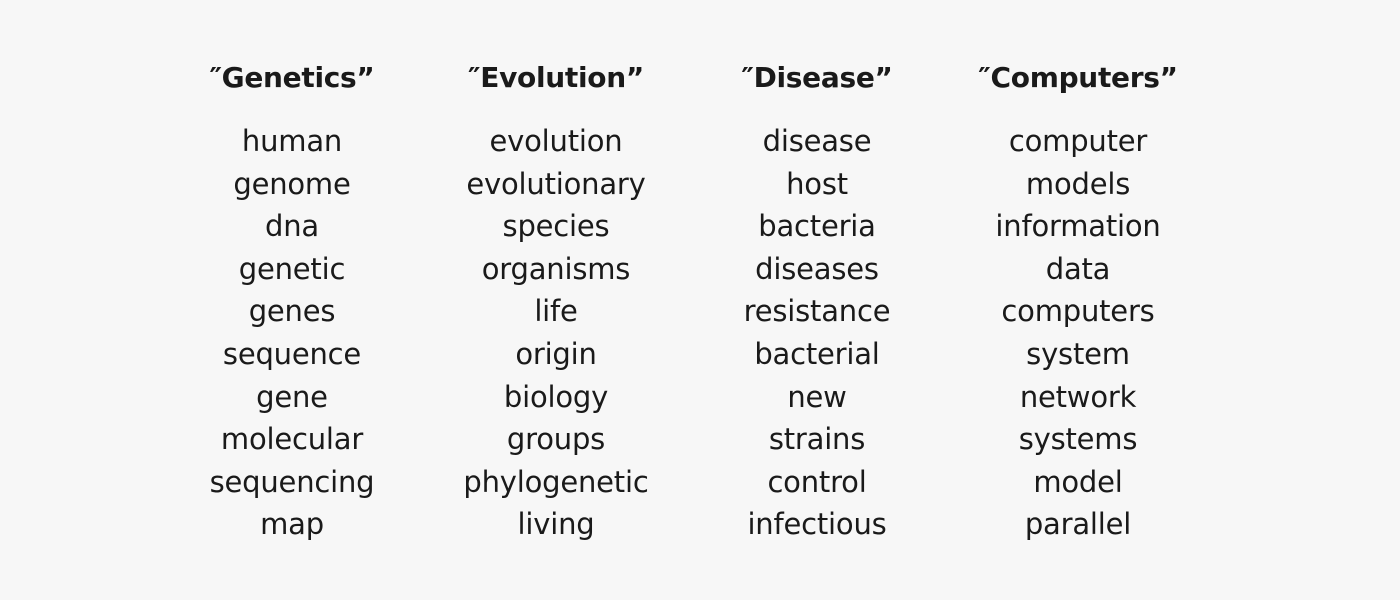 The width and height of the screenshot is (1400, 600). I want to click on topic-word: host, so click(817, 183).